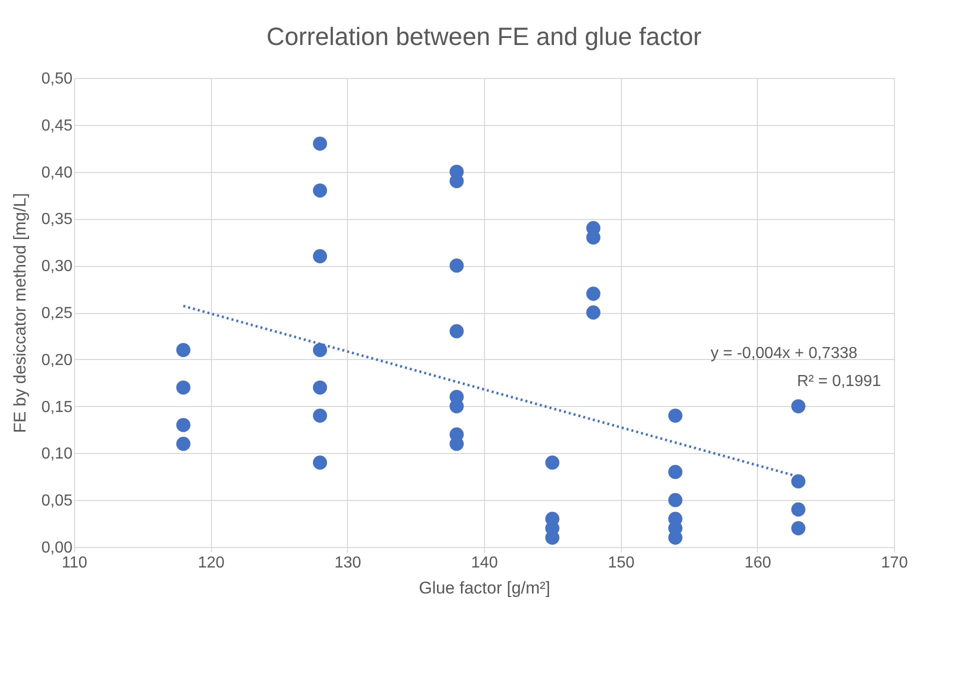  What do you see at coordinates (20, 313) in the screenshot?
I see `y-axis-title: FE by desiccator method [mg/L]` at bounding box center [20, 313].